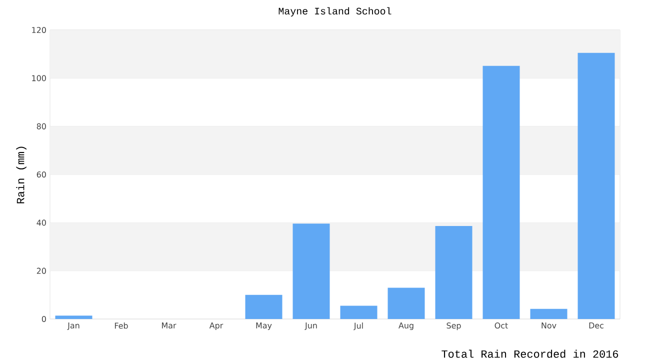 The width and height of the screenshot is (650, 360). I want to click on y-axis-title: Rain (mm), so click(21, 175).